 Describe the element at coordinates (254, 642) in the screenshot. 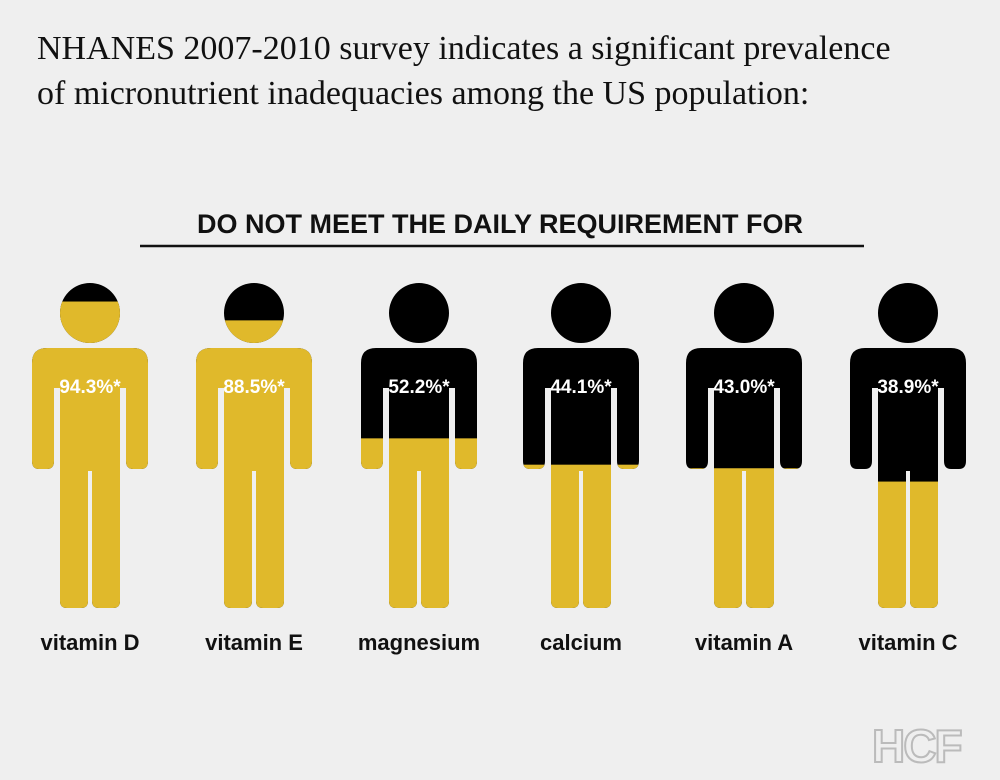

I see `category-label: vitamin E` at that location.